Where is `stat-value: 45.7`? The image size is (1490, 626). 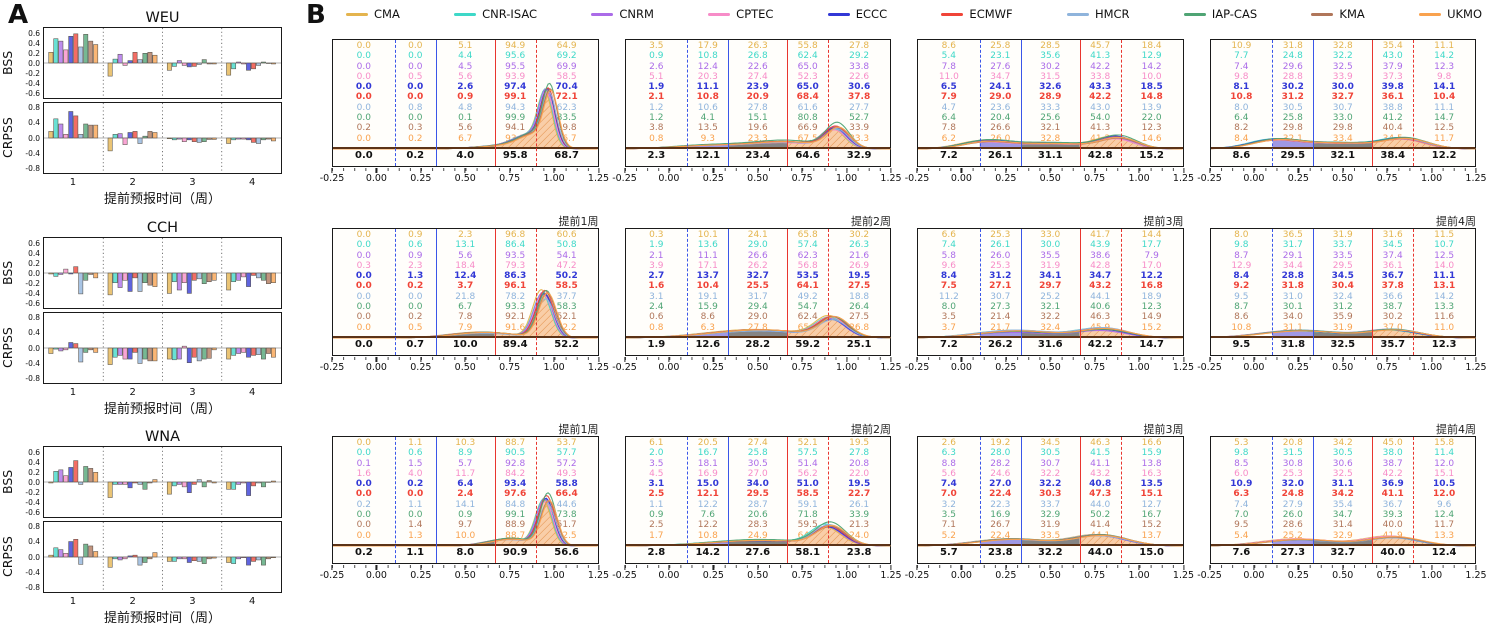
stat-value: 45.7 is located at coordinates (1100, 46).